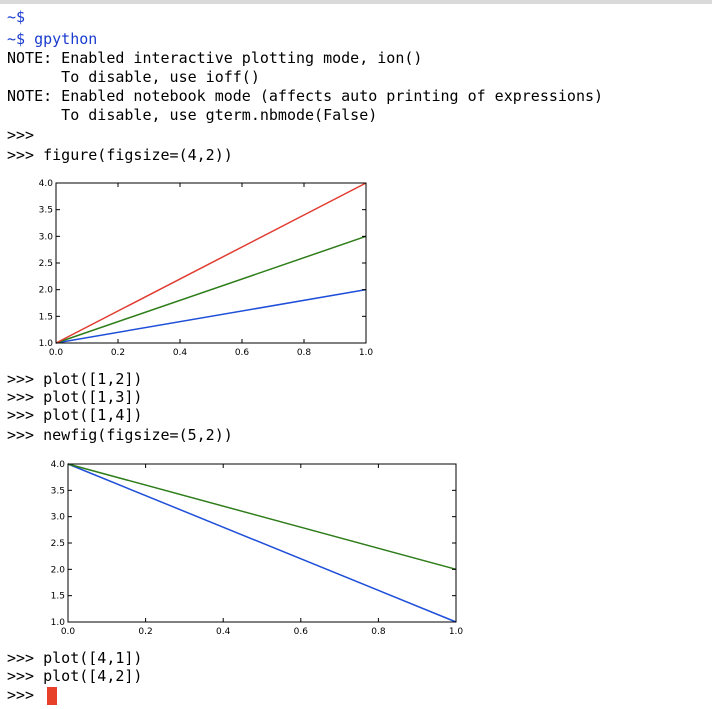 This screenshot has height=709, width=712. I want to click on window-top-border, so click(356, 2).